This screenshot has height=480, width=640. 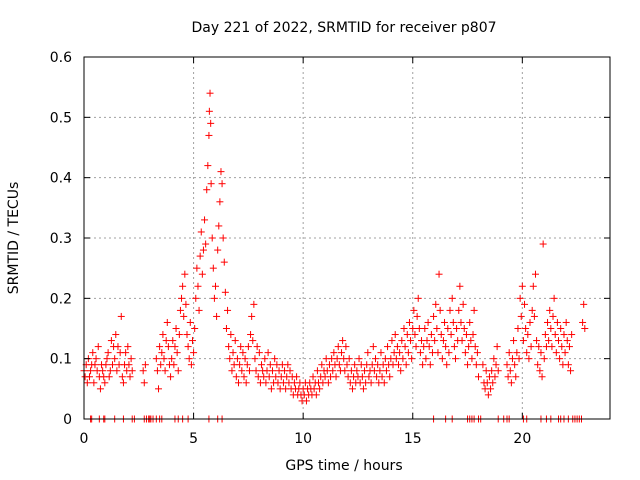 What do you see at coordinates (61, 360) in the screenshot?
I see `y-tick-label: 0.1` at bounding box center [61, 360].